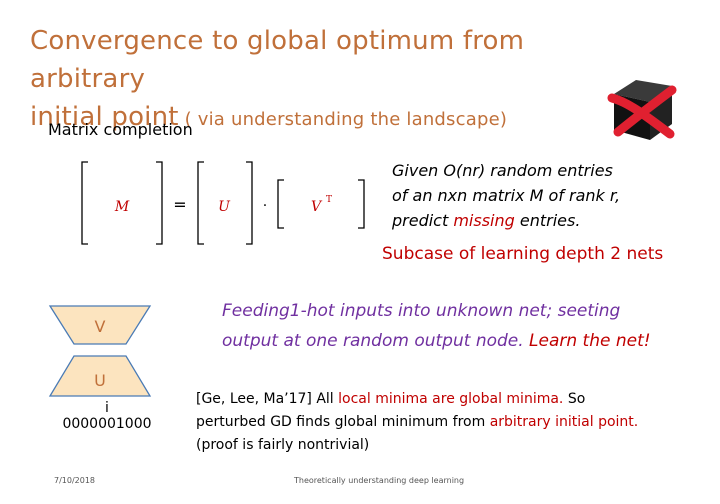 This screenshot has width=720, height=504. What do you see at coordinates (590, 341) in the screenshot?
I see `learn-the-net: Learn the net!` at bounding box center [590, 341].